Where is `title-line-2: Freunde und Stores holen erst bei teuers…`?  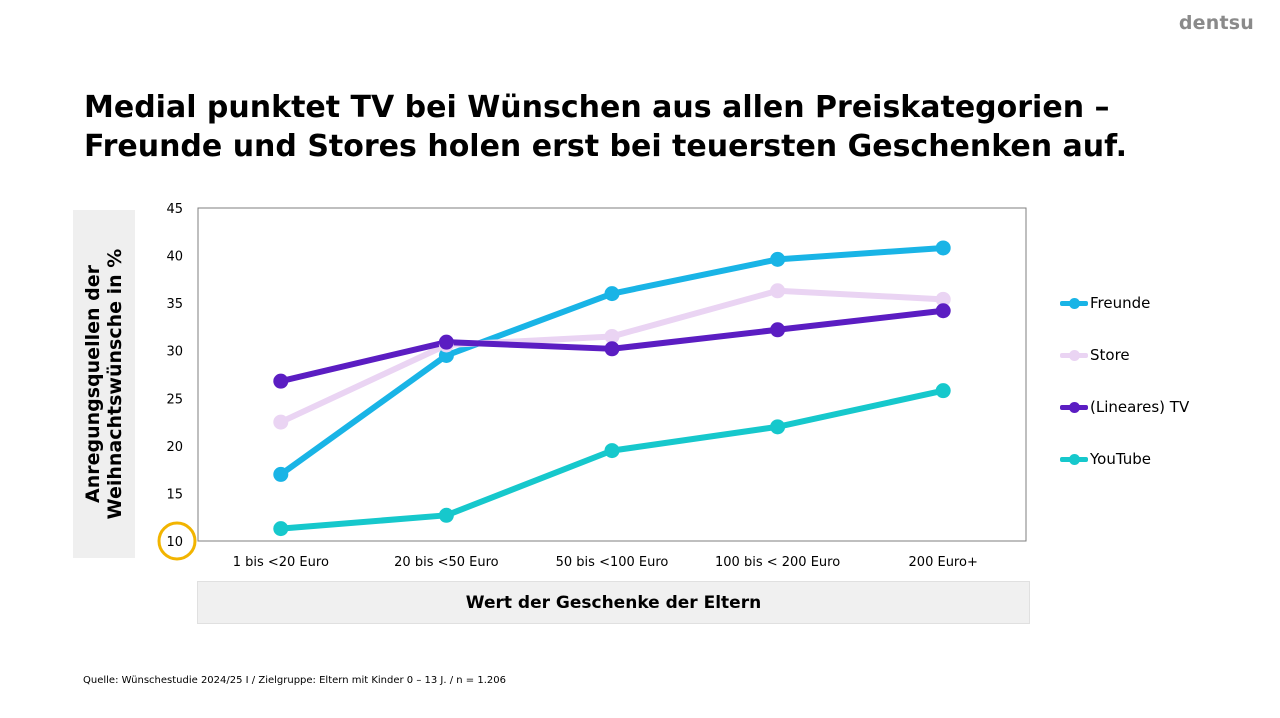
title-line-2: Freunde und Stores holen erst bei teuers… is located at coordinates (605, 146).